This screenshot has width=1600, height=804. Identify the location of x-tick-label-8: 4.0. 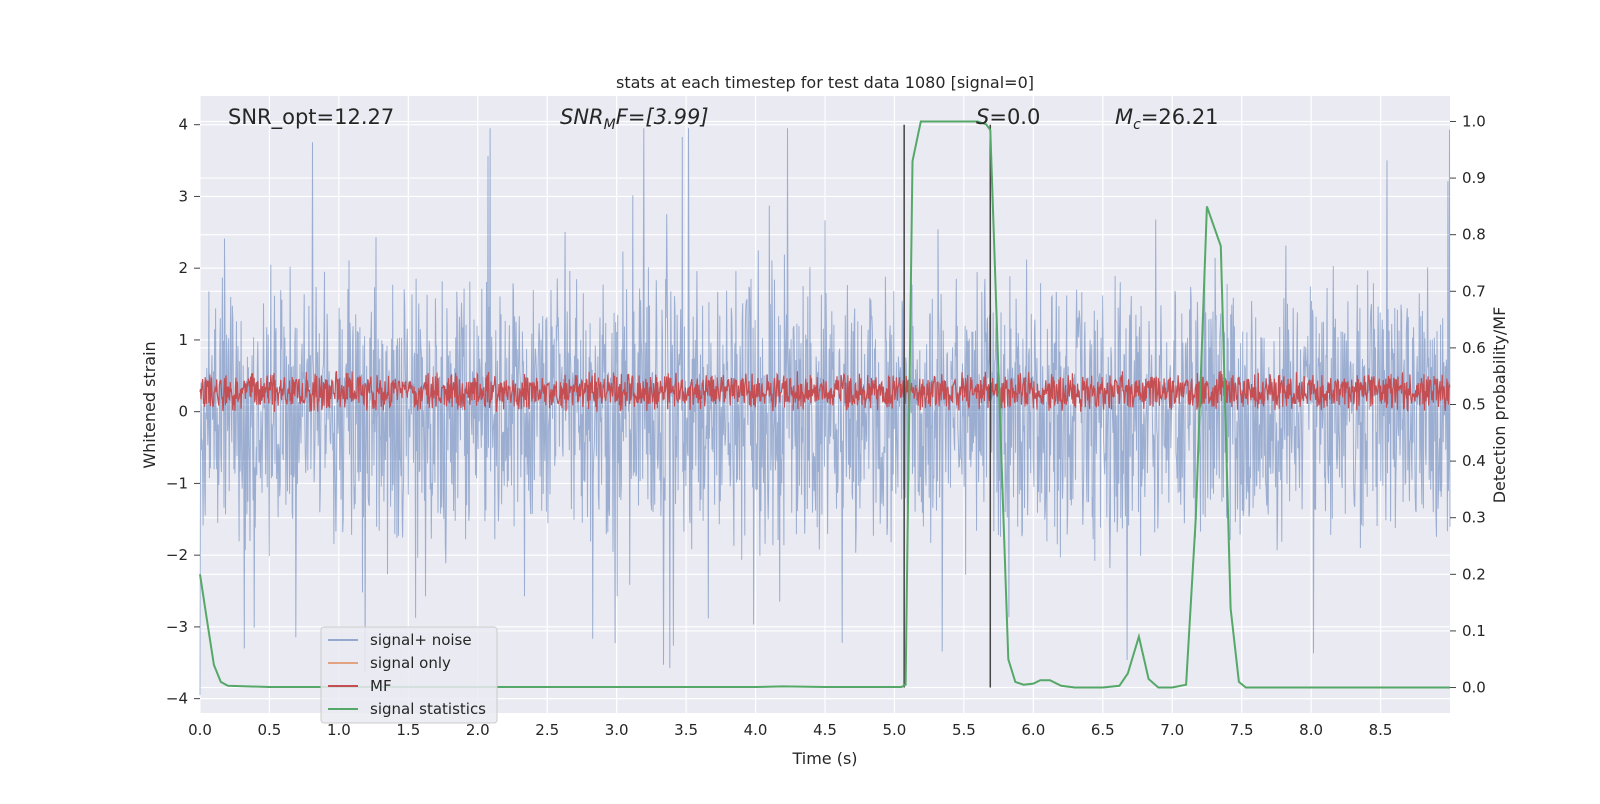
(756, 730).